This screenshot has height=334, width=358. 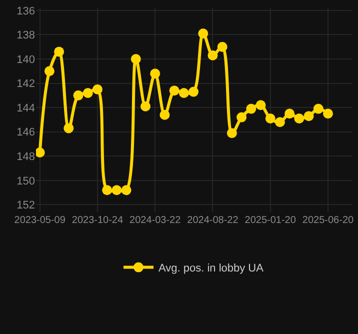 I want to click on y-tick-label: 152, so click(x=25, y=206).